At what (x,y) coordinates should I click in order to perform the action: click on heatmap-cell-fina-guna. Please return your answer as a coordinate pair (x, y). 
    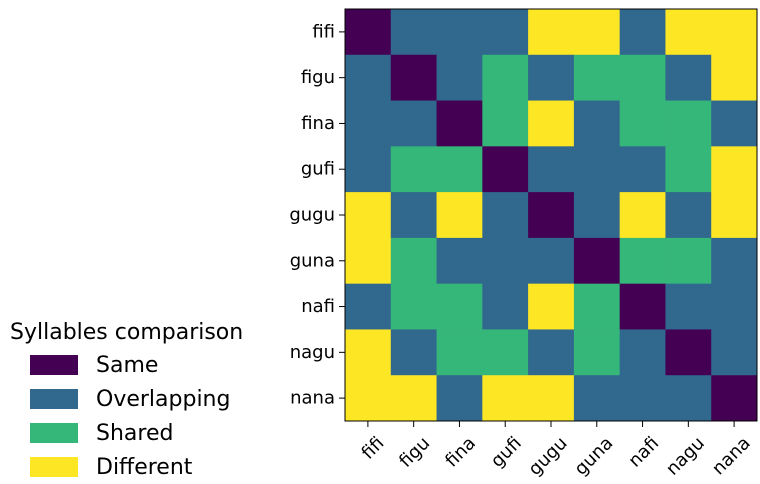
    Looking at the image, I should click on (597, 123).